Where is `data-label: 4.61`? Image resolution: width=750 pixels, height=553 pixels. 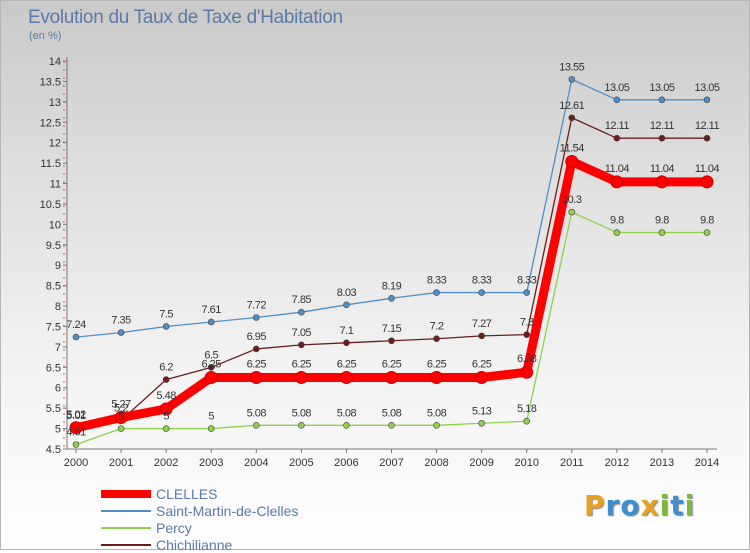 data-label: 4.61 is located at coordinates (76, 433).